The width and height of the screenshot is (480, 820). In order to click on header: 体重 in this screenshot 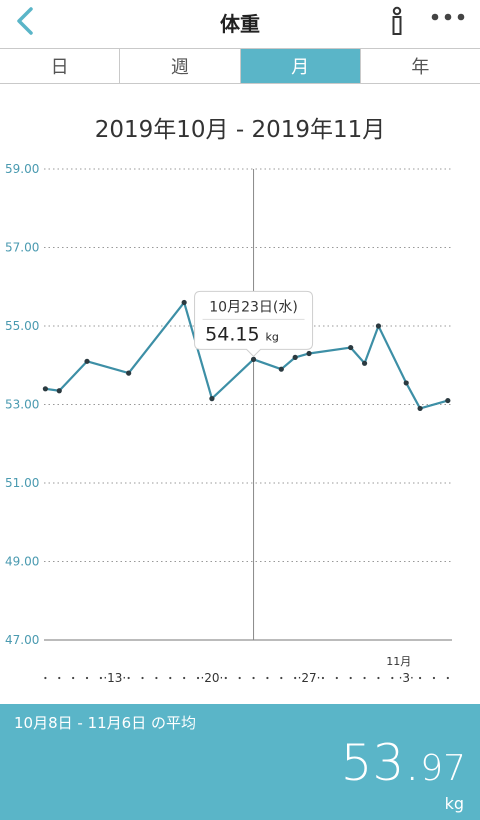, I will do `click(240, 23)`.